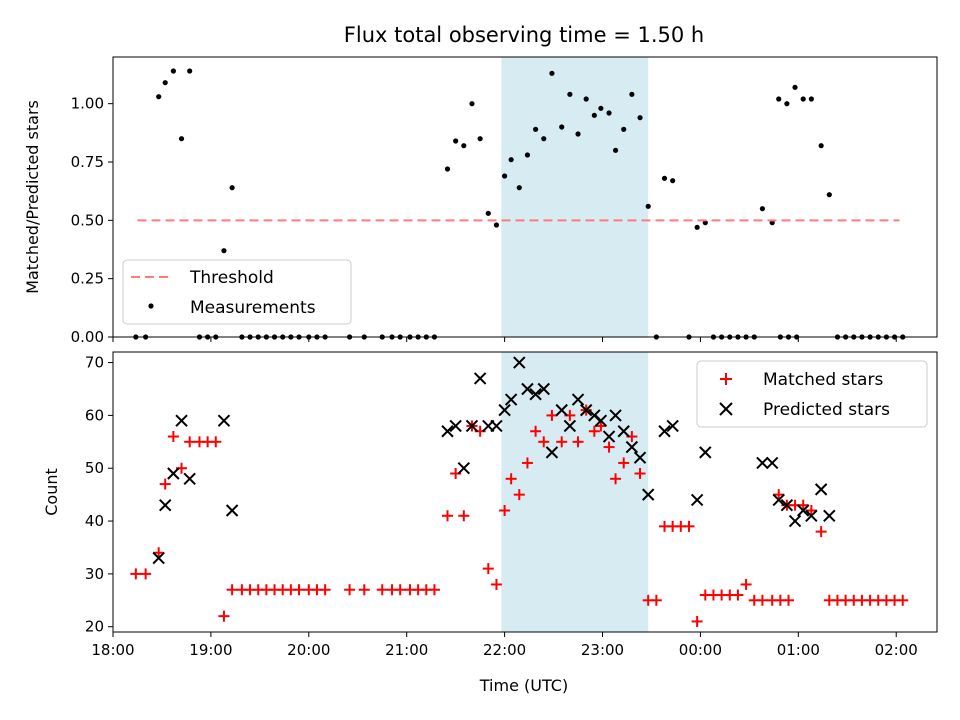 Image resolution: width=960 pixels, height=720 pixels. What do you see at coordinates (726, 409) in the screenshot?
I see `legend-predicted-swatch` at bounding box center [726, 409].